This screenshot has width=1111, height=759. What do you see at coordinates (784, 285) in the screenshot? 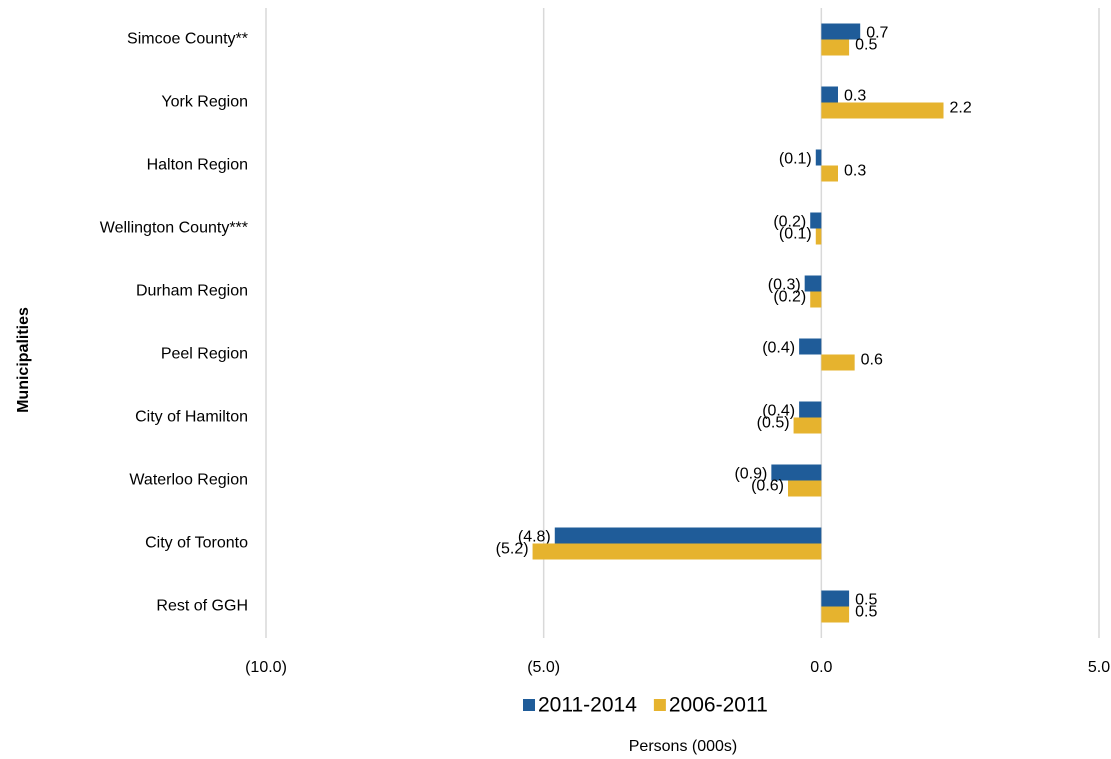
I see `data-label: (0.3)` at bounding box center [784, 285].